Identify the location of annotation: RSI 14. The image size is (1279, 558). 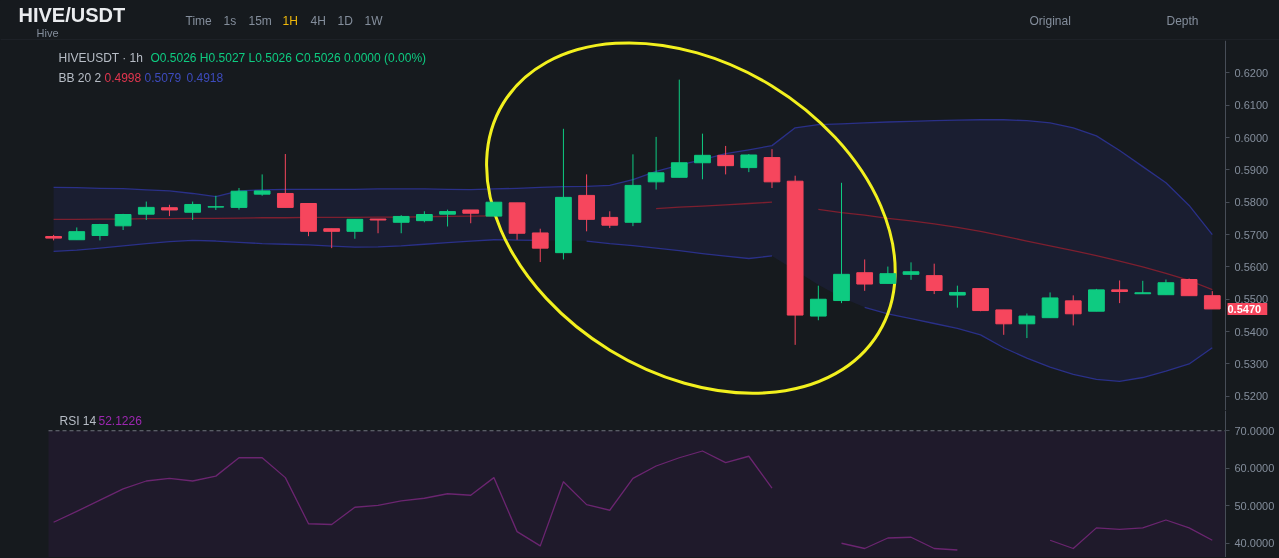
(78, 420).